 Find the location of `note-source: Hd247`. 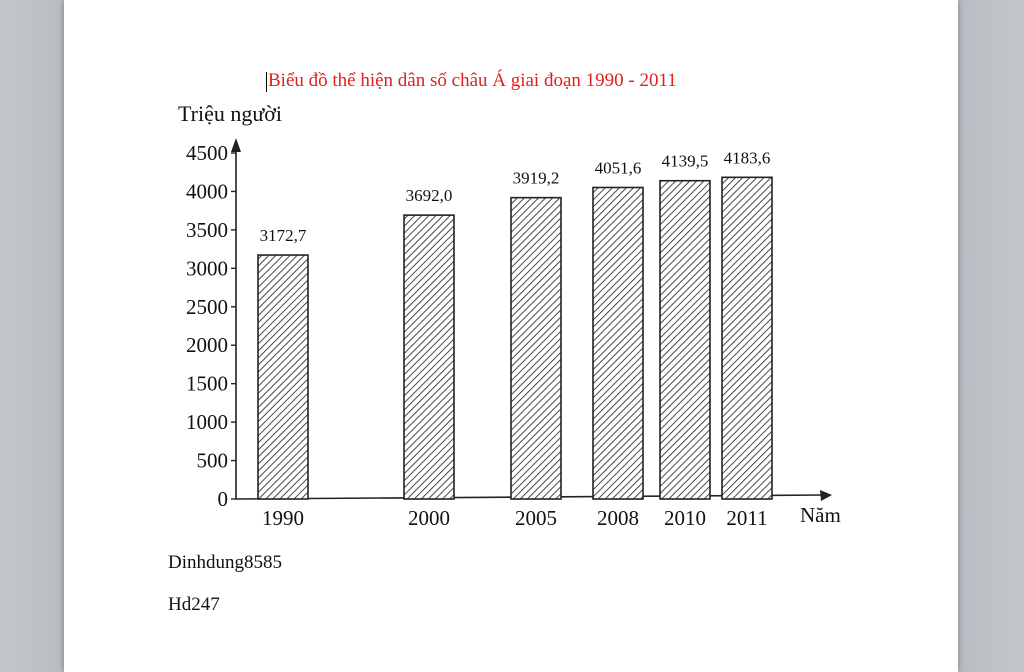

note-source: Hd247 is located at coordinates (194, 604).